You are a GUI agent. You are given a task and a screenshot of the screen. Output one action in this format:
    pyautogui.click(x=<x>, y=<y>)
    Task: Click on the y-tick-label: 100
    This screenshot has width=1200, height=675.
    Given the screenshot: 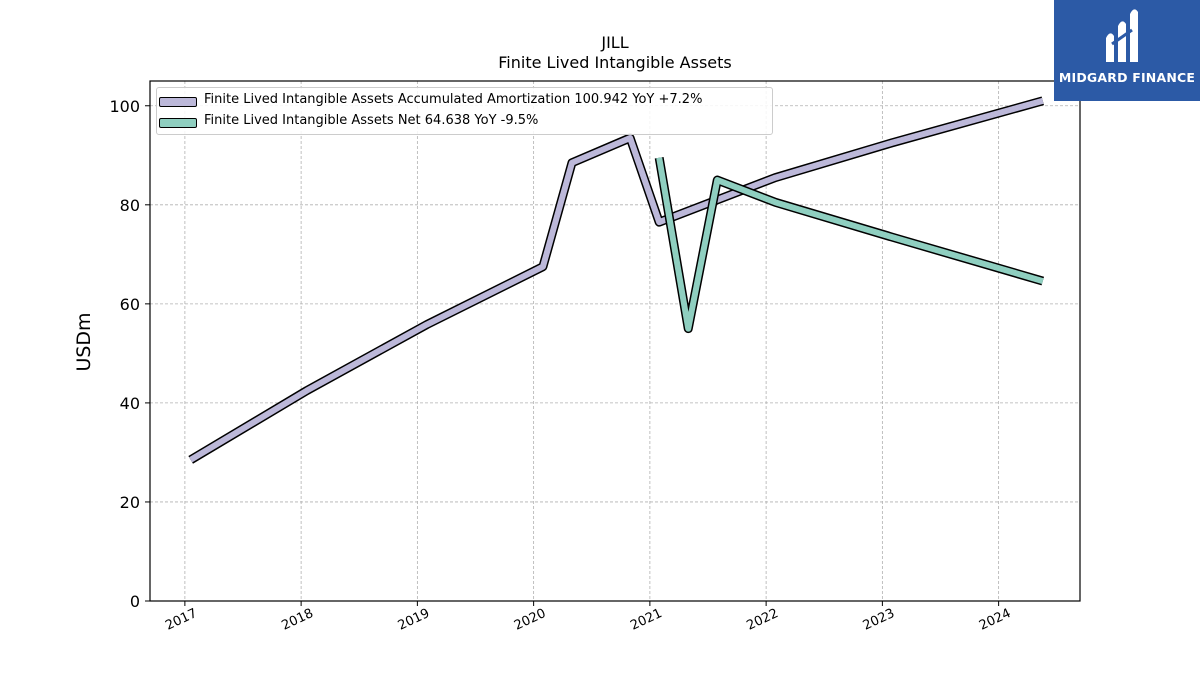 What is the action you would take?
    pyautogui.click(x=124, y=106)
    